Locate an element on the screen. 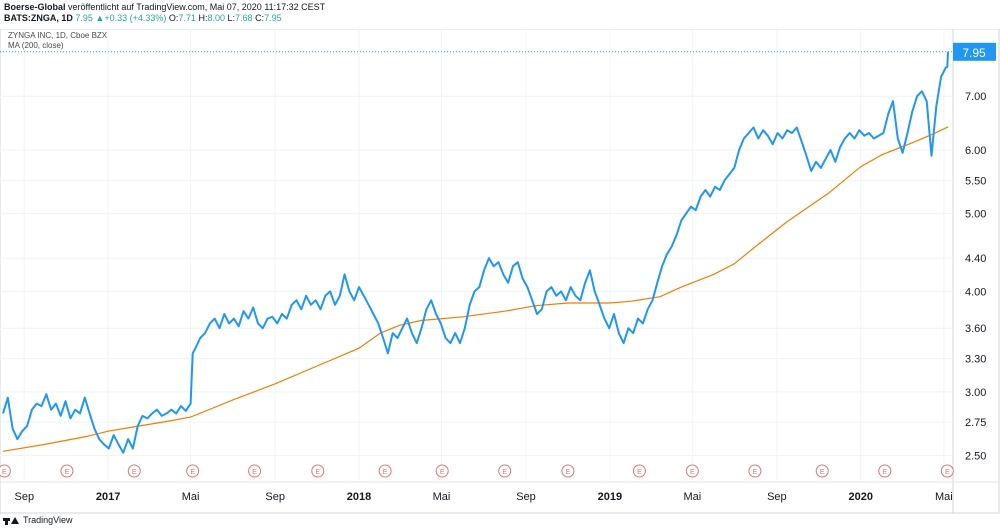 This screenshot has height=530, width=1000. last-price-tag-label: 7.95 is located at coordinates (974, 53).